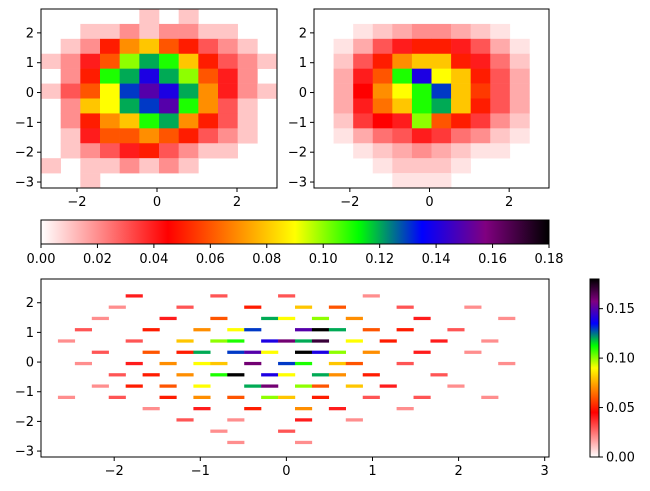 This screenshot has height=491, width=650. What do you see at coordinates (297, 183) in the screenshot?
I see `tr-ytick-label: −3` at bounding box center [297, 183].